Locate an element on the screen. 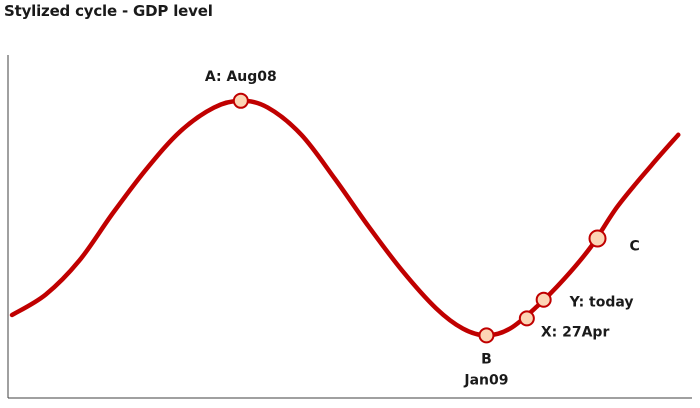 The image size is (700, 408). point-label-4: Y: today is located at coordinates (601, 303).